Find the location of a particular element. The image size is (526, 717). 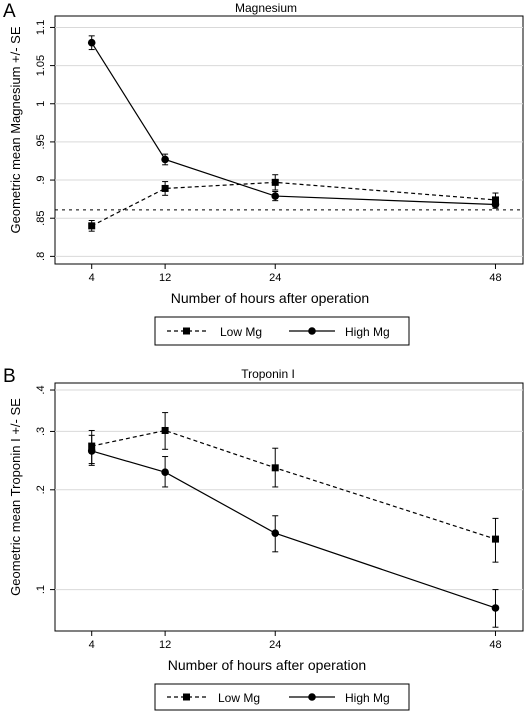

panel-a-legend-low-mg-marker is located at coordinates (186, 331).